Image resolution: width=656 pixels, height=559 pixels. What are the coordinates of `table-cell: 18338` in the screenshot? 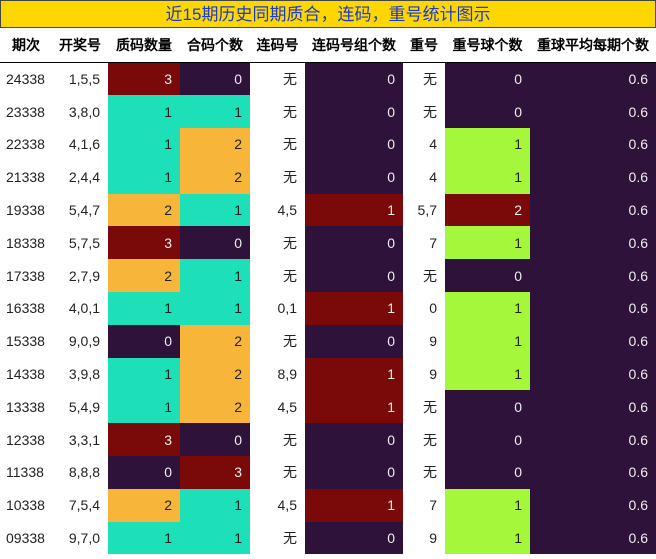 It's located at (25, 242).